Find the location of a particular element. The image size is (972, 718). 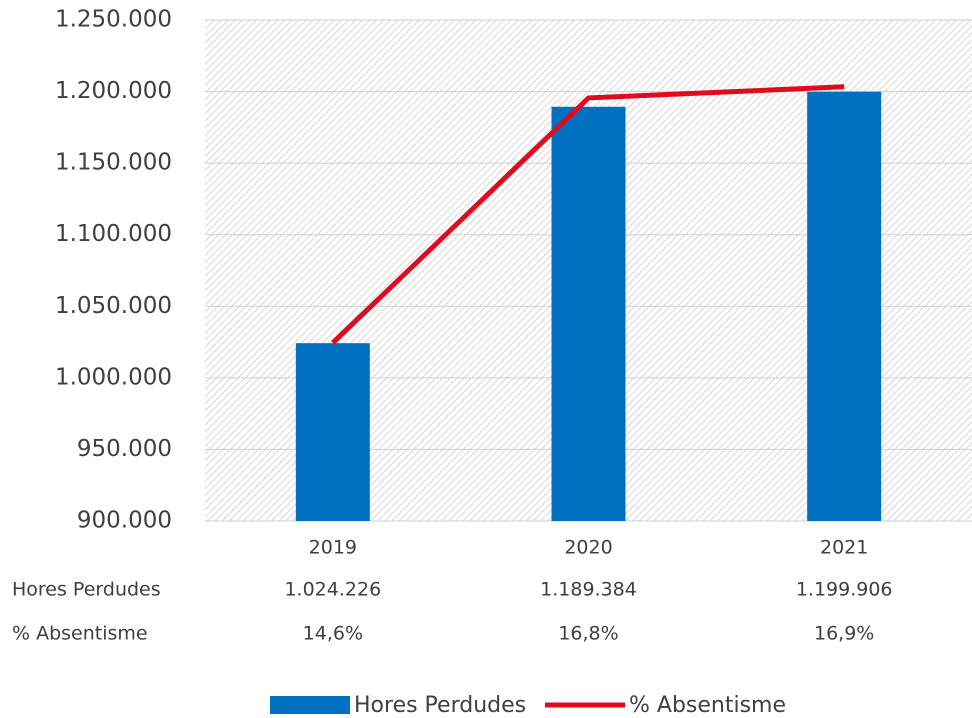

legend-label: Hores Perdudes is located at coordinates (440, 705).